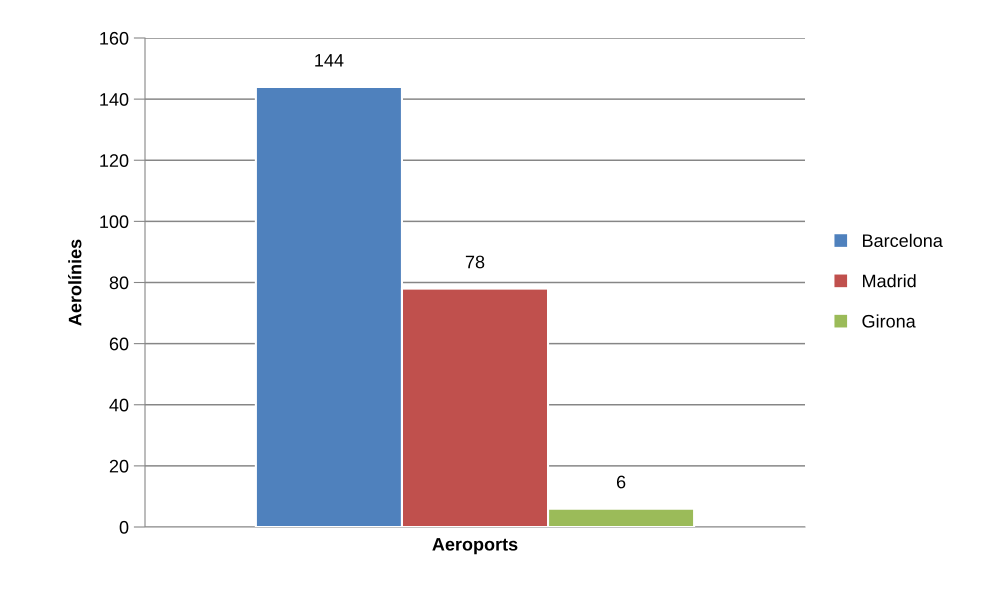 This screenshot has height=592, width=990. What do you see at coordinates (114, 160) in the screenshot?
I see `y-tick-label: 120` at bounding box center [114, 160].